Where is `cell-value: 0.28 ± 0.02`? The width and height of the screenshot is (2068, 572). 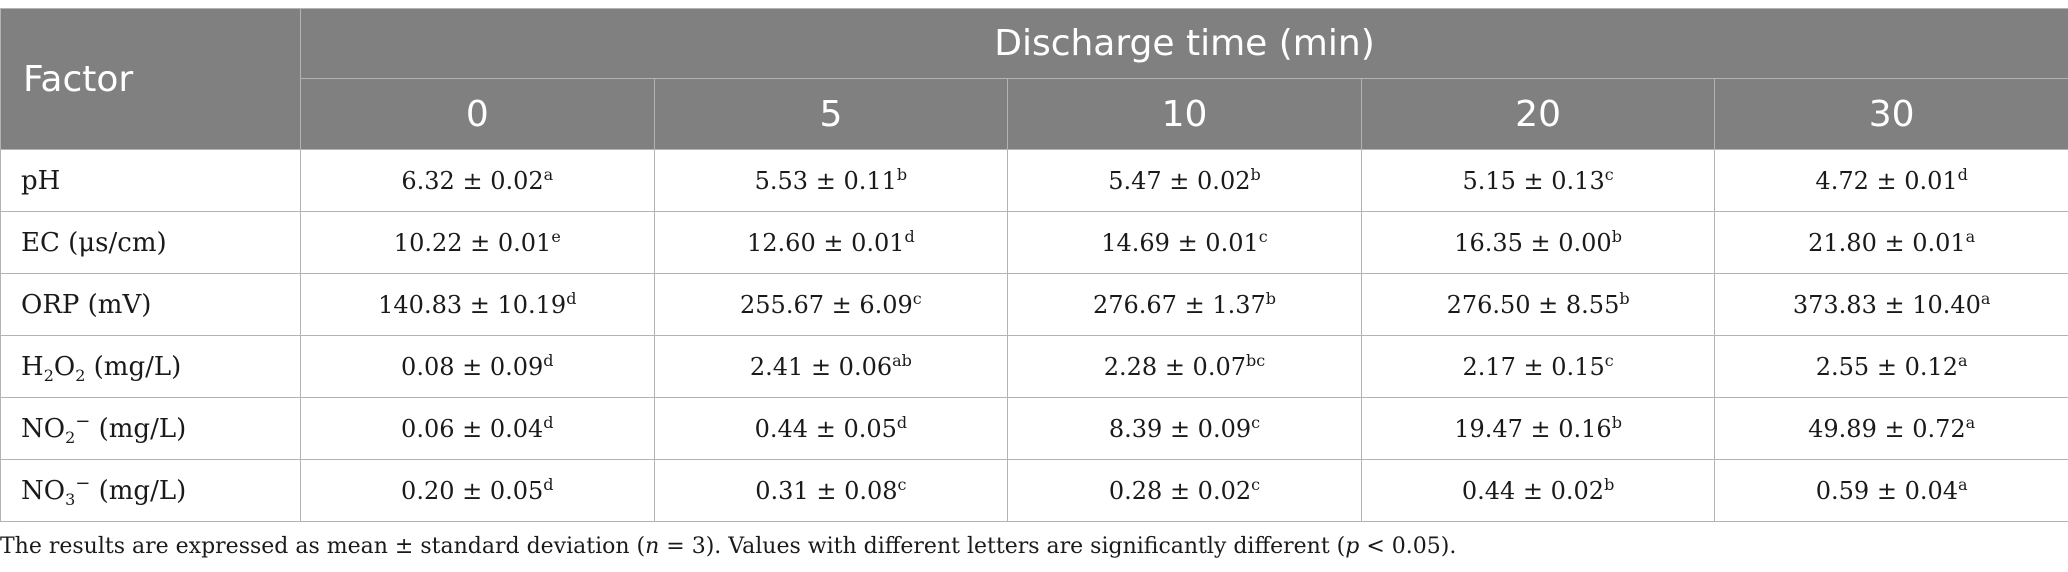
cell-value: 0.28 ± 0.02 is located at coordinates (1180, 490).